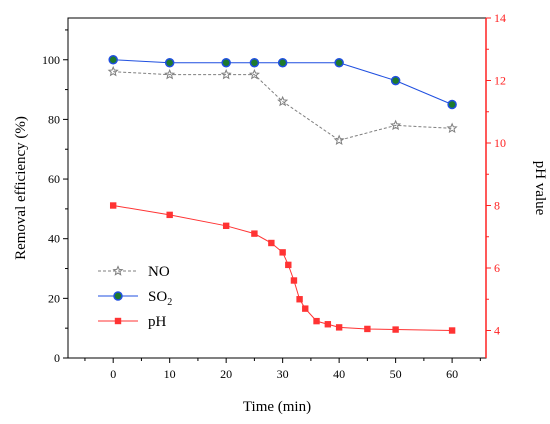  Describe the element at coordinates (159, 272) in the screenshot. I see `legend-label: NO` at that location.